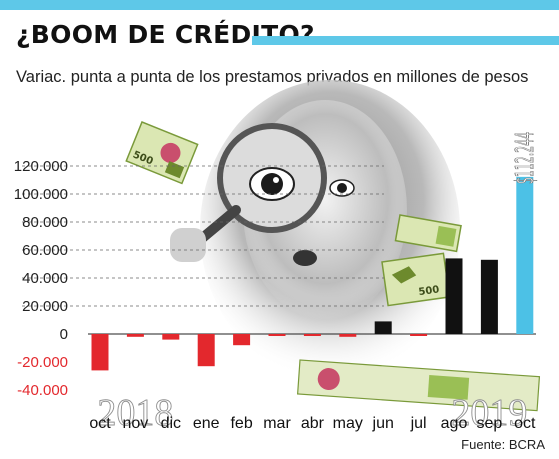 Image resolution: width=559 pixels, height=459 pixels. Describe the element at coordinates (241, 423) in the screenshot. I see `x-tick-label: feb` at that location.